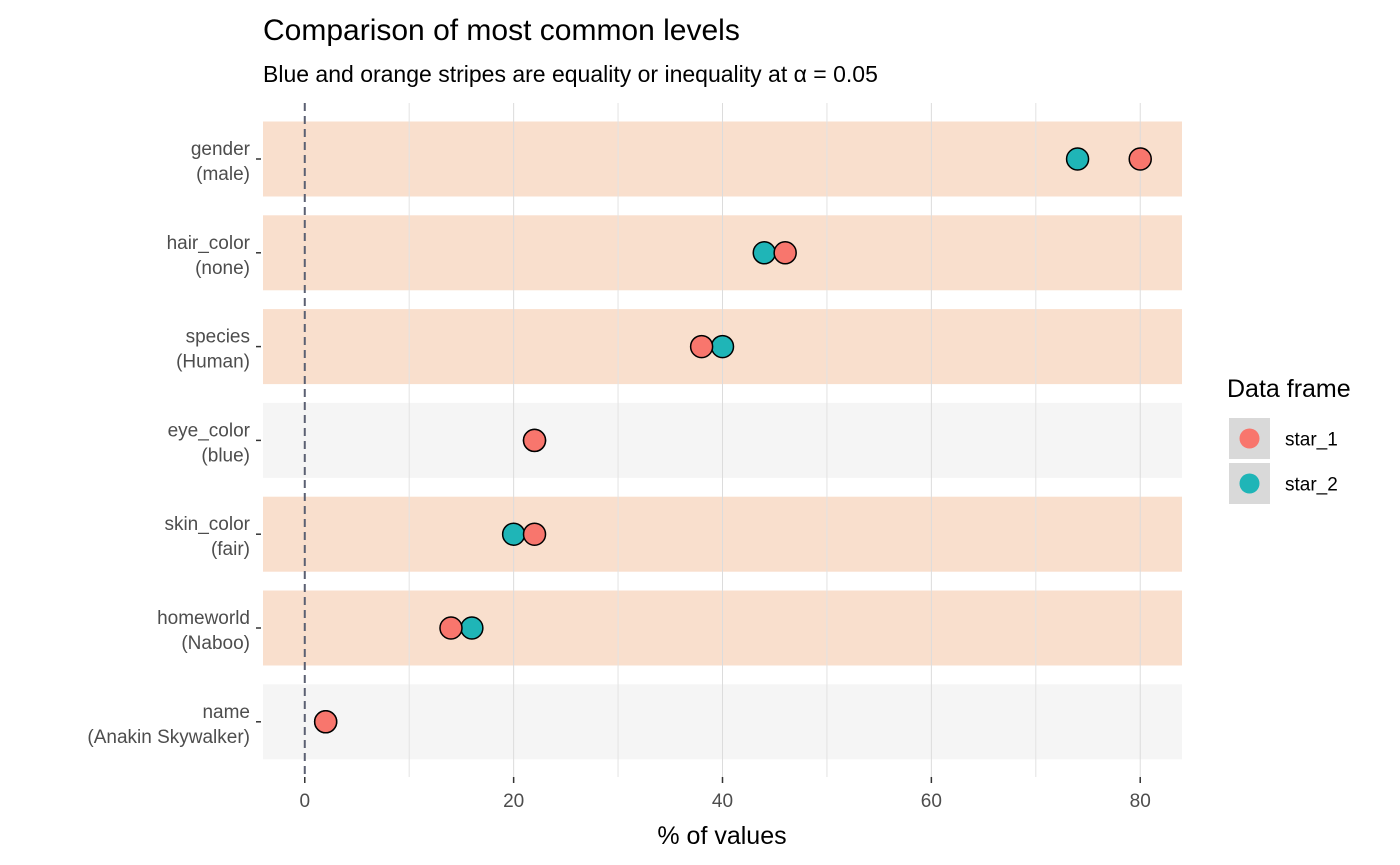  Describe the element at coordinates (451, 628) in the screenshot. I see `point-star_1-homeworld` at that location.